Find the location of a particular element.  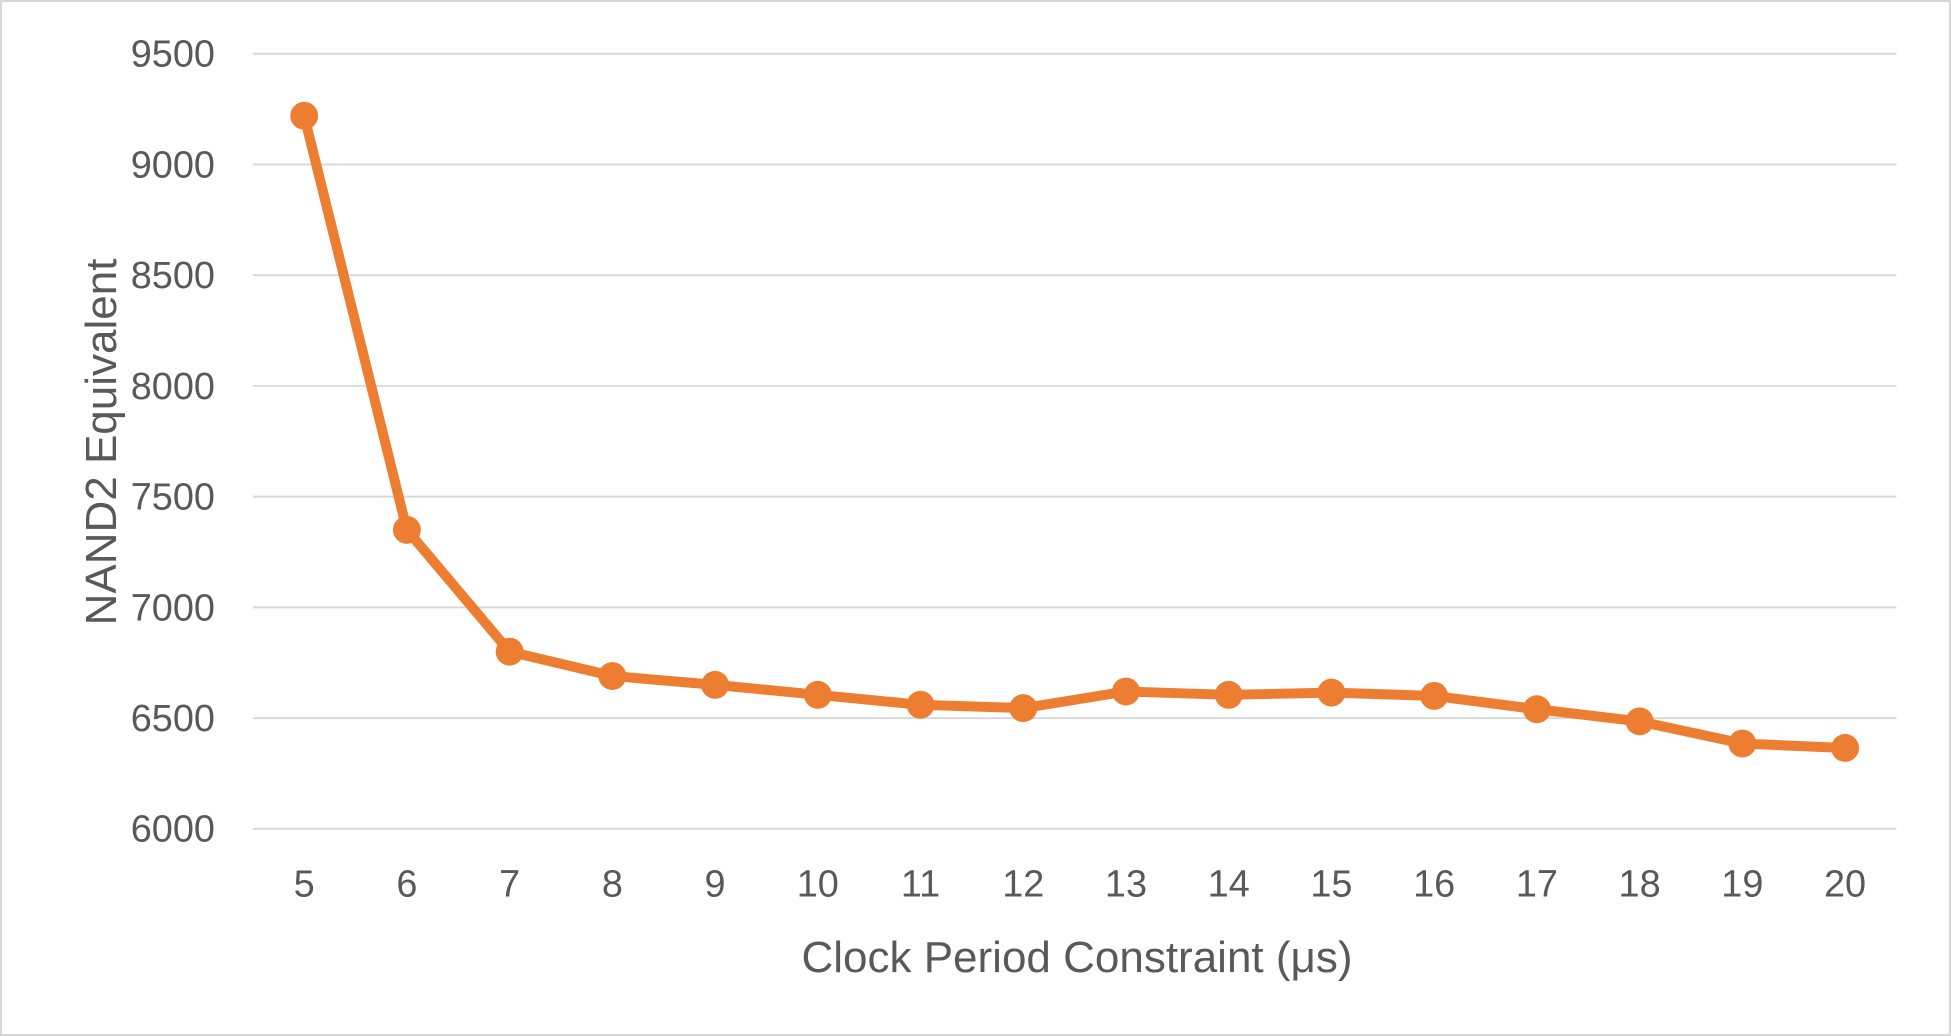

x-tick-label: 18 is located at coordinates (1640, 885).